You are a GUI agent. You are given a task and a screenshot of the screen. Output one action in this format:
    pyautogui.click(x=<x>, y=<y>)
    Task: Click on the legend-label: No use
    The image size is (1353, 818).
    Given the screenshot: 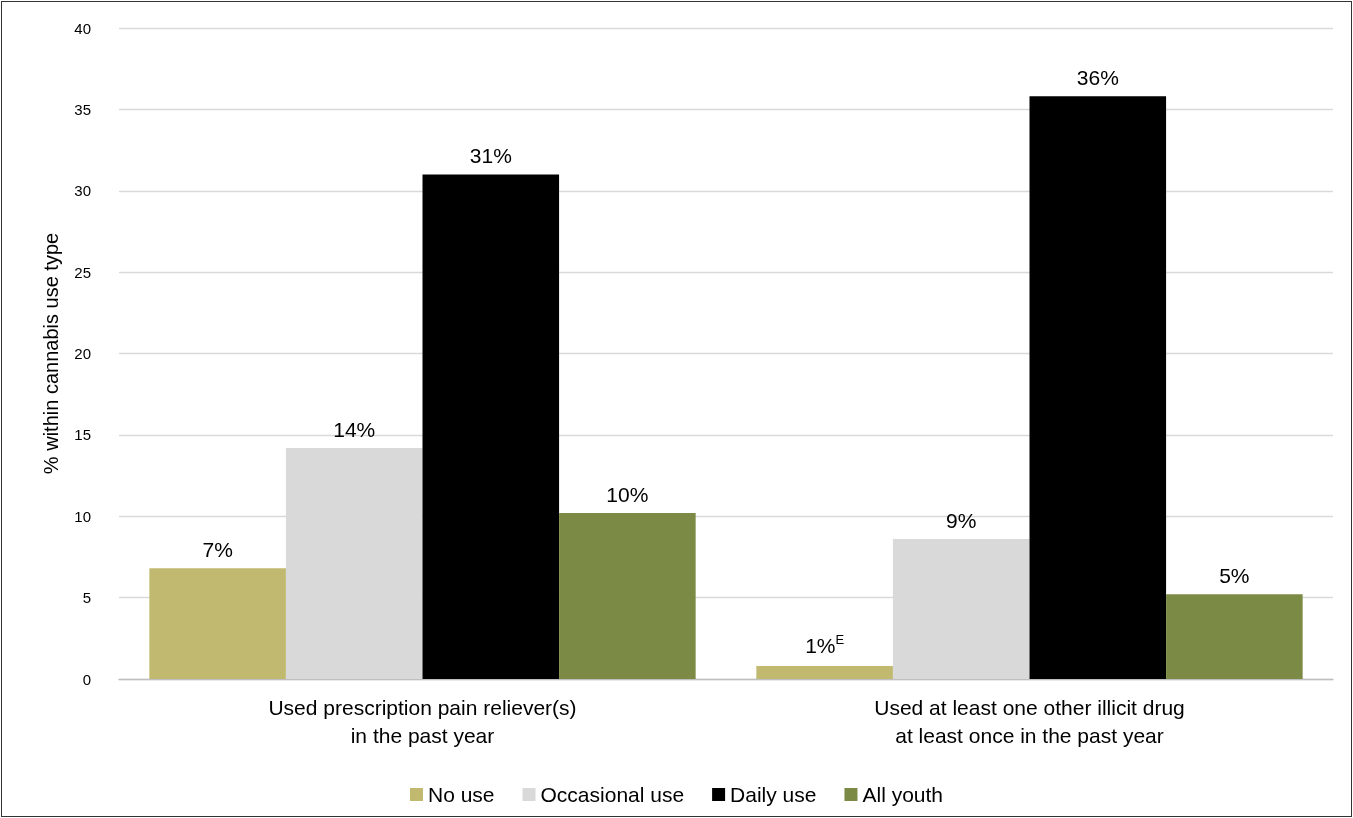 What is the action you would take?
    pyautogui.click(x=461, y=794)
    